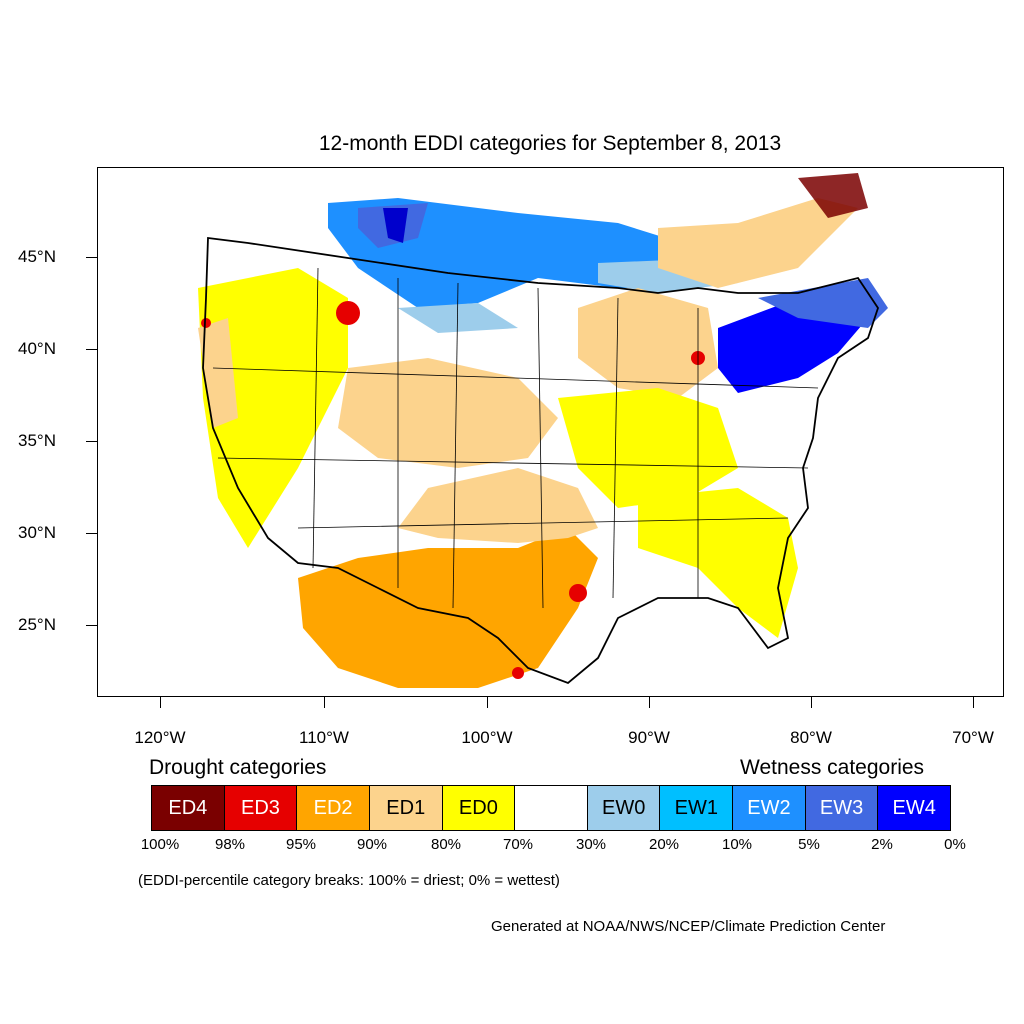 The image size is (1024, 1024). What do you see at coordinates (591, 844) in the screenshot?
I see `break-label: 30%` at bounding box center [591, 844].